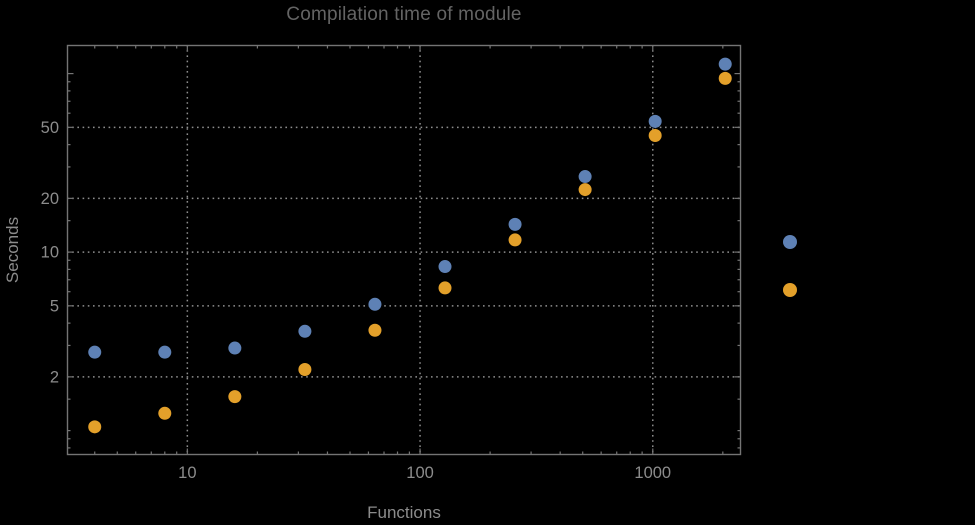 Image resolution: width=975 pixels, height=525 pixels. Describe the element at coordinates (50, 128) in the screenshot. I see `y-tick-label: 50` at that location.